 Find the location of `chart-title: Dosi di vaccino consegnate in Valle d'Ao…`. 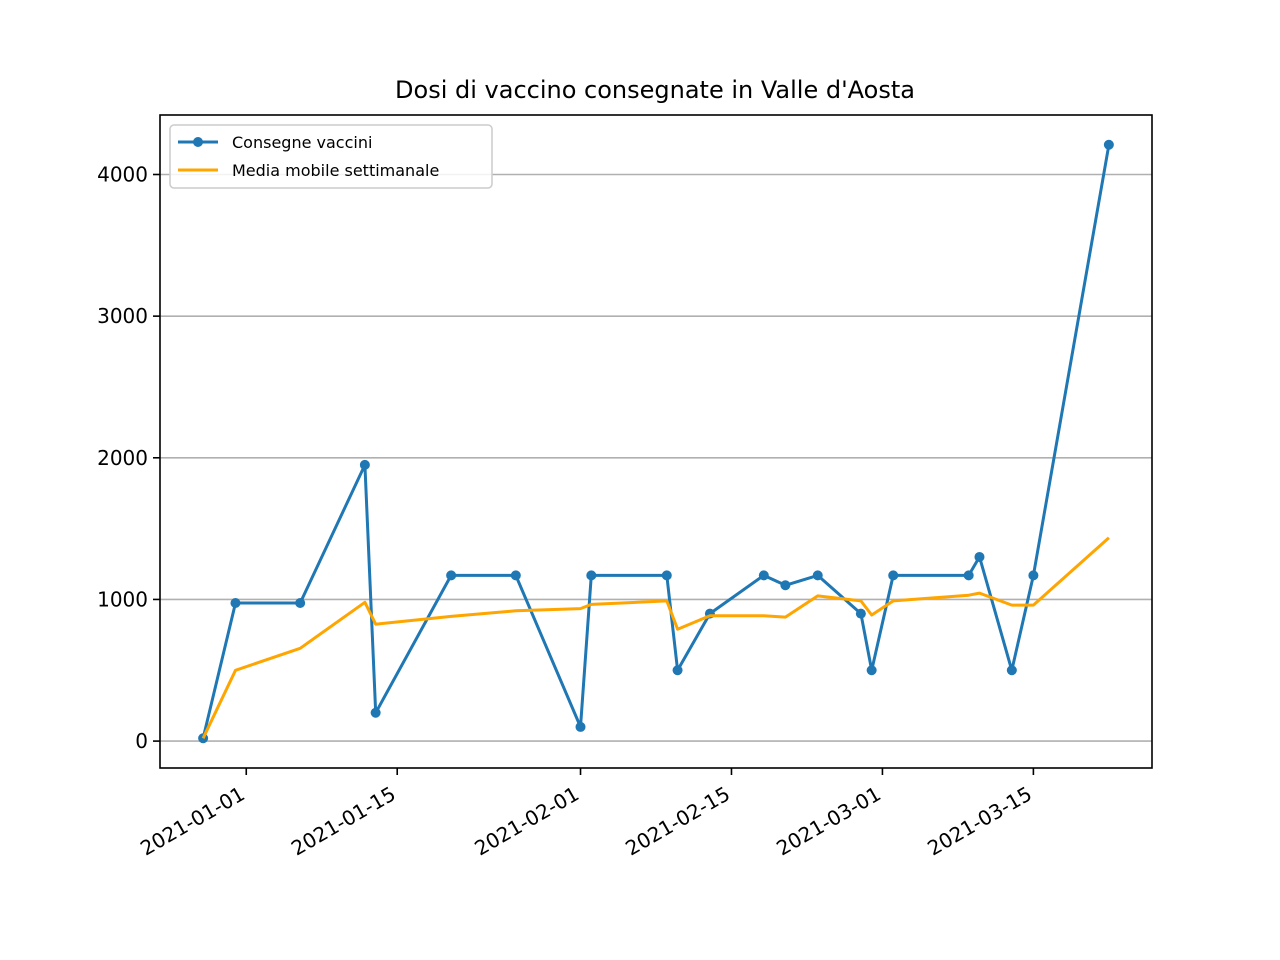

chart-title: Dosi di vaccino consegnate in Valle d'Ao… is located at coordinates (655, 90).